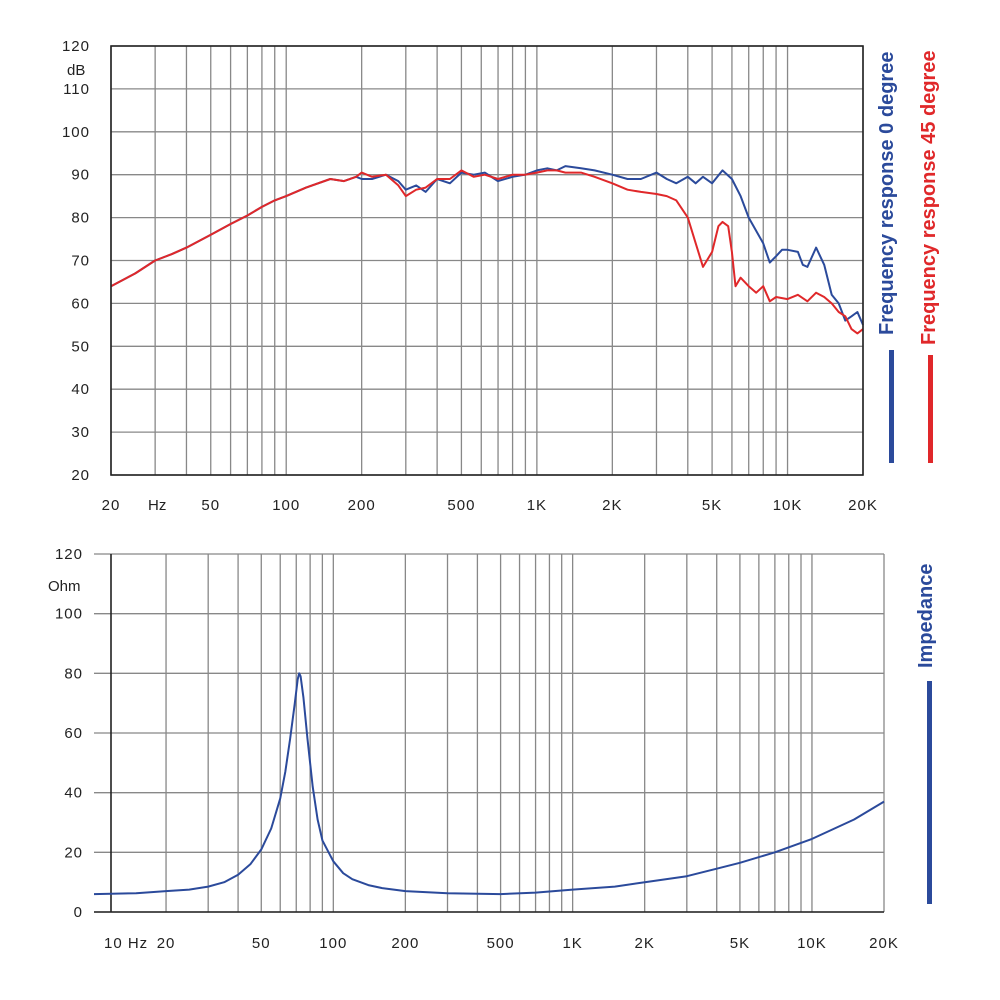  What do you see at coordinates (891, 406) in the screenshot?
I see `legend-swatch-0-degree` at bounding box center [891, 406].